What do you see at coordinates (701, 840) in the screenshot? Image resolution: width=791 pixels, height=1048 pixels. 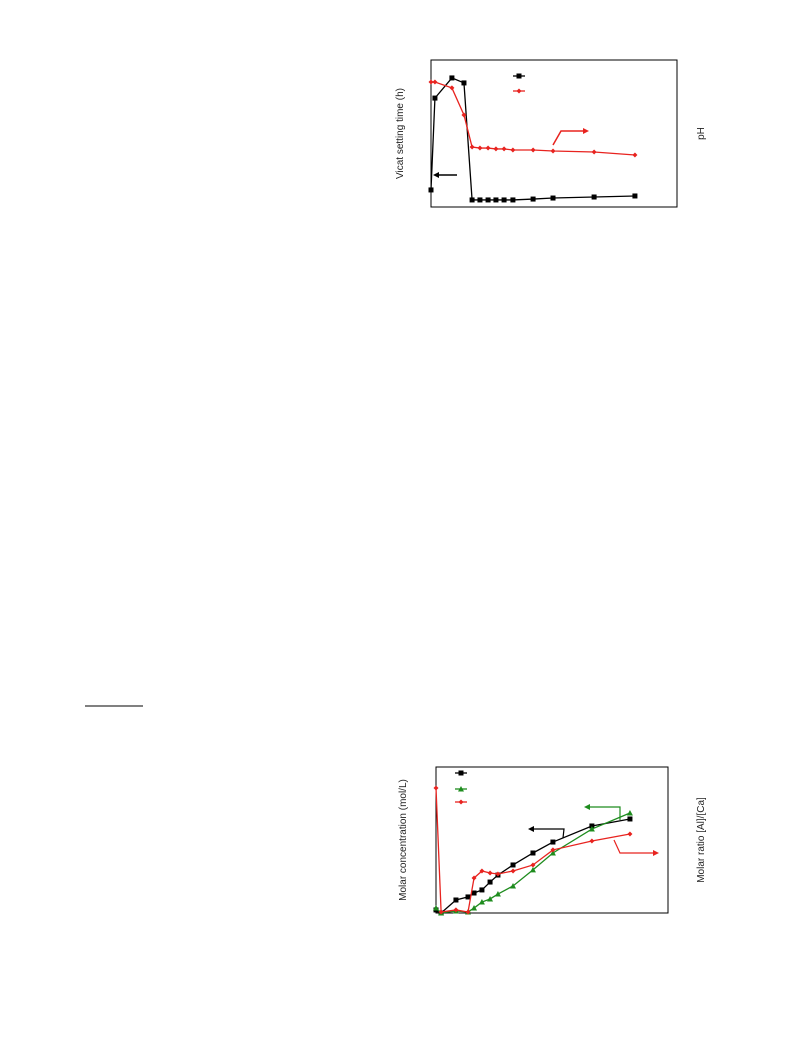 I see `y2-axis-label: Molar ratio [Al]/[Ca]` at bounding box center [701, 840].